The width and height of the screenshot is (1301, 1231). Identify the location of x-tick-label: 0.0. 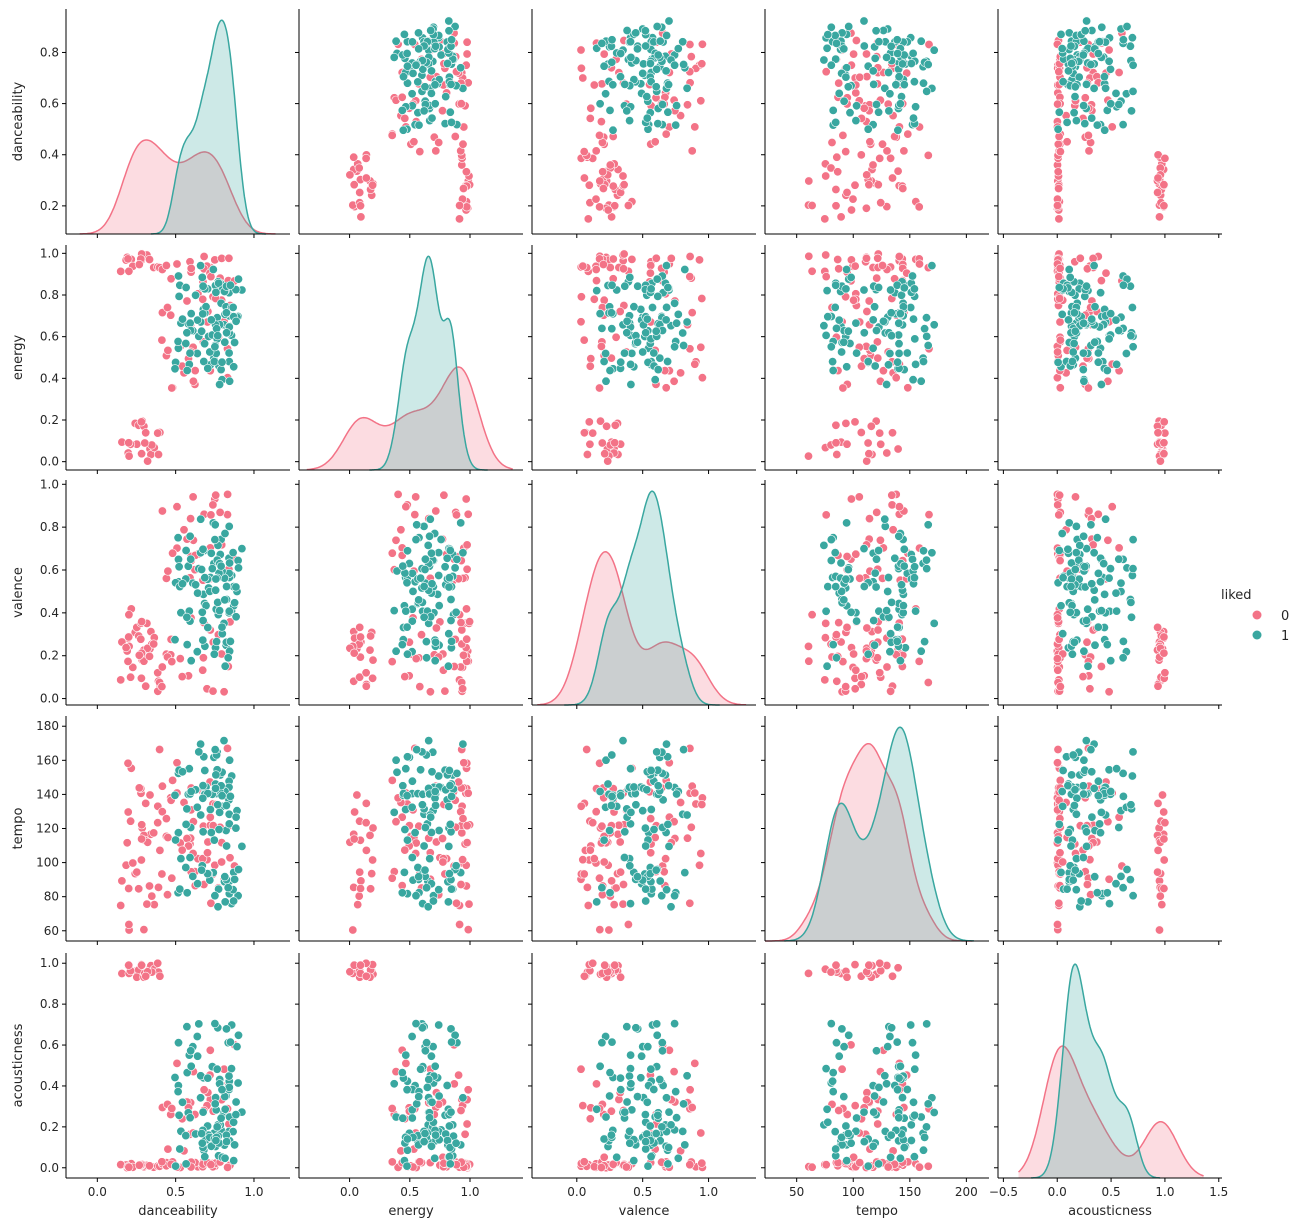
(97, 1192).